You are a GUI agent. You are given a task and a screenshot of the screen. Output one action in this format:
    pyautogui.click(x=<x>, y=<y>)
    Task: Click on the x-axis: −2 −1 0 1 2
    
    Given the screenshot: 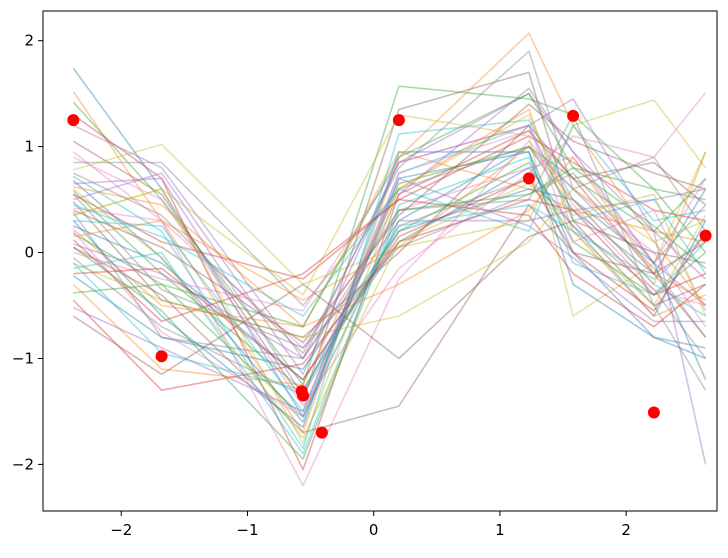 What is the action you would take?
    pyautogui.click(x=370, y=525)
    